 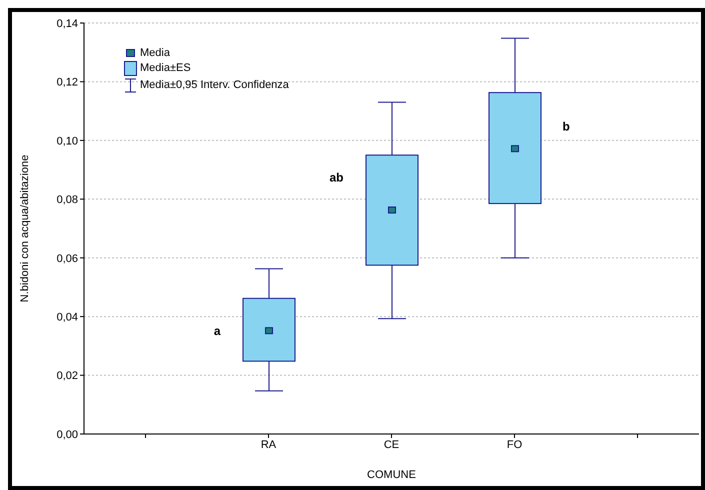 I want to click on annotation: a, so click(x=217, y=331).